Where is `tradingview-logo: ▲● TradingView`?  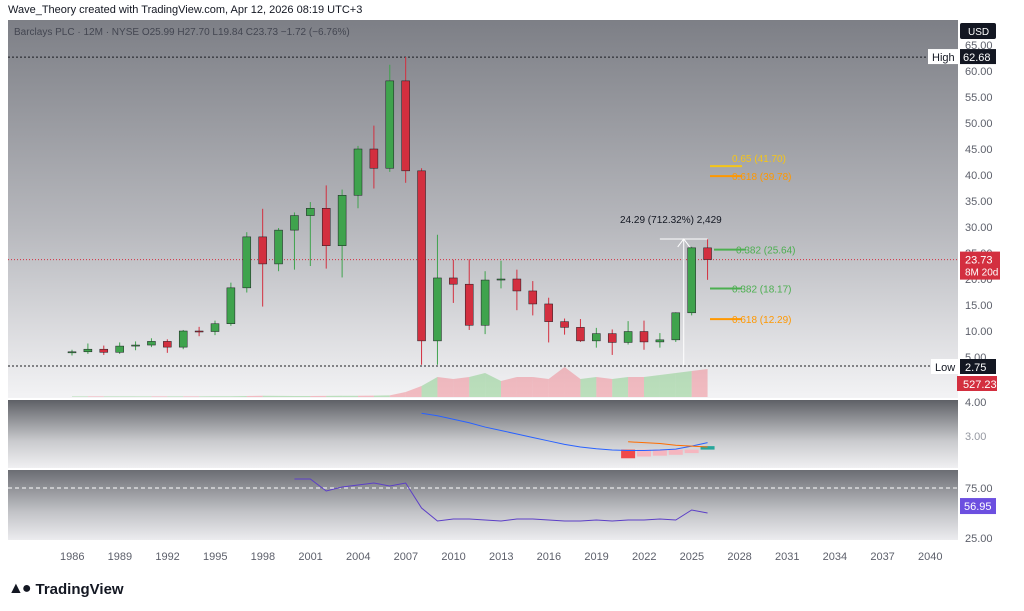 tradingview-logo: ▲● TradingView is located at coordinates (66, 589).